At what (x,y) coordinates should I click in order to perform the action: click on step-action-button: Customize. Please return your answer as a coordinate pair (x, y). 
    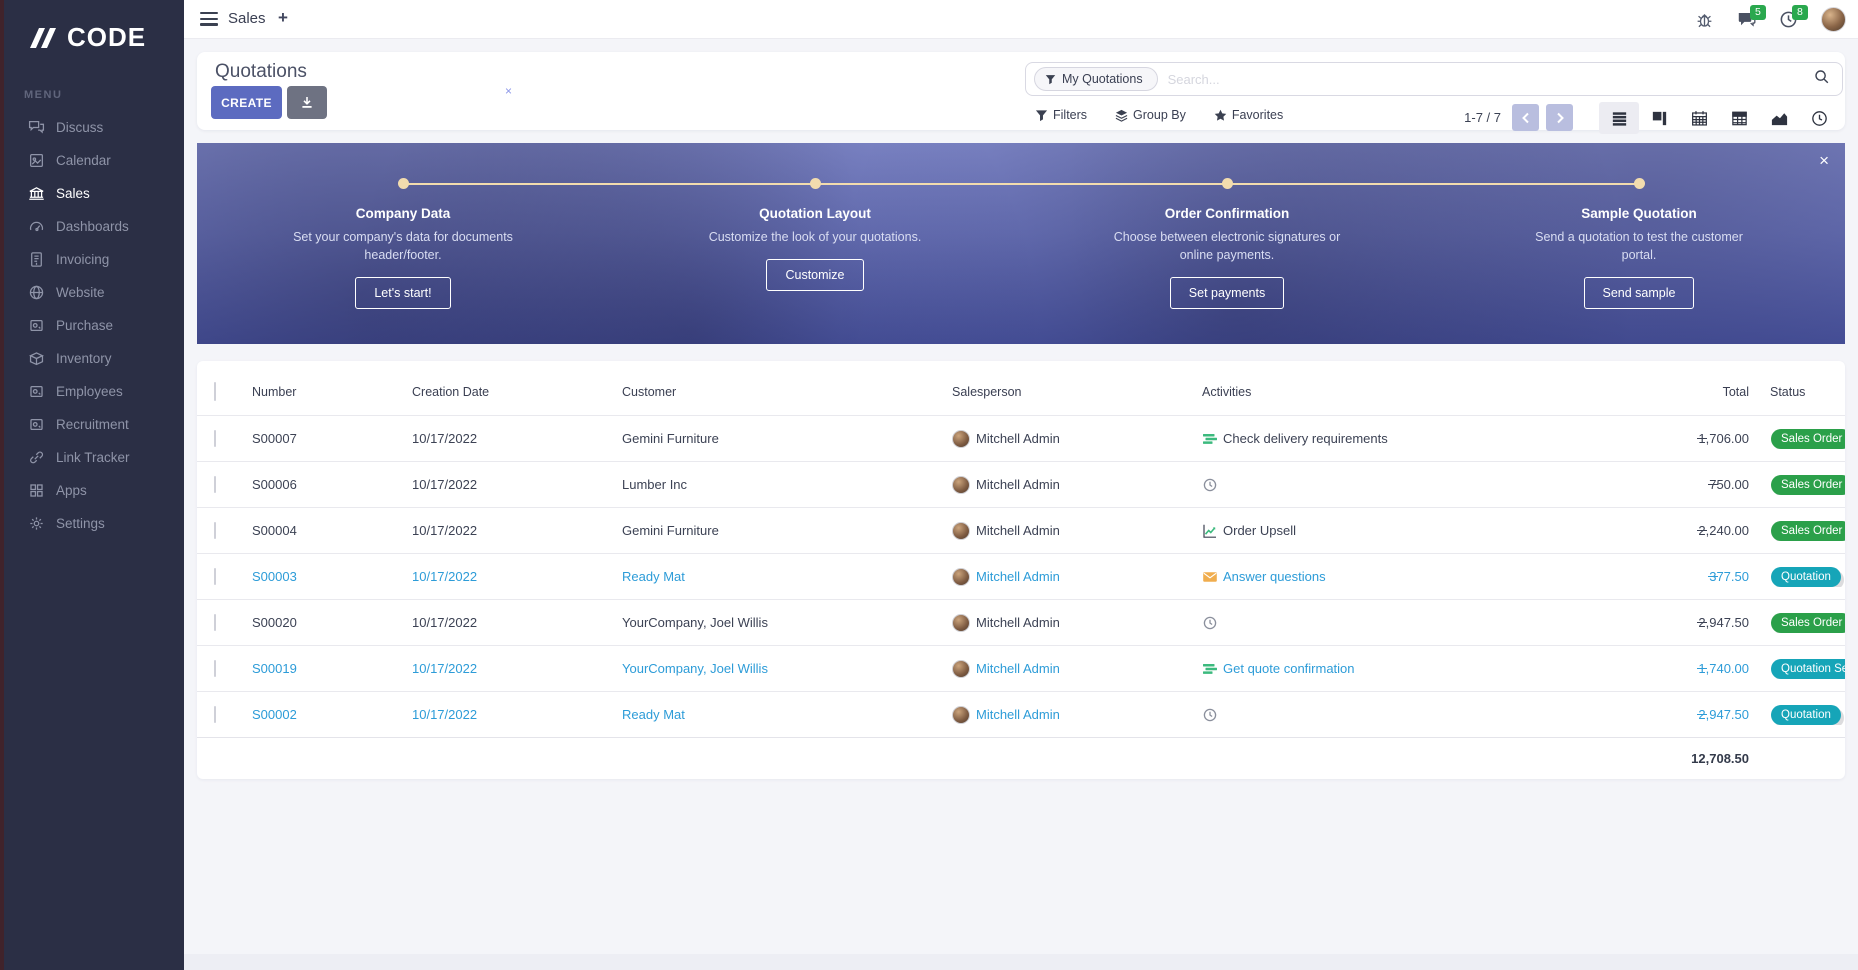
    Looking at the image, I should click on (815, 275).